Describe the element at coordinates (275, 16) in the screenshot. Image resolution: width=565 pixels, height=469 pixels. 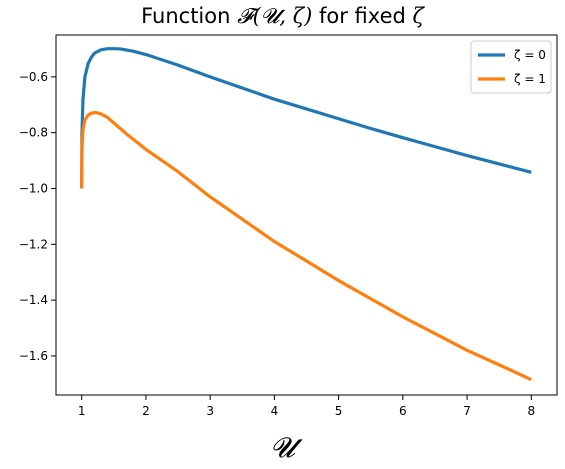
I see `title-math: 𝓕(𝓤, ζ)` at that location.